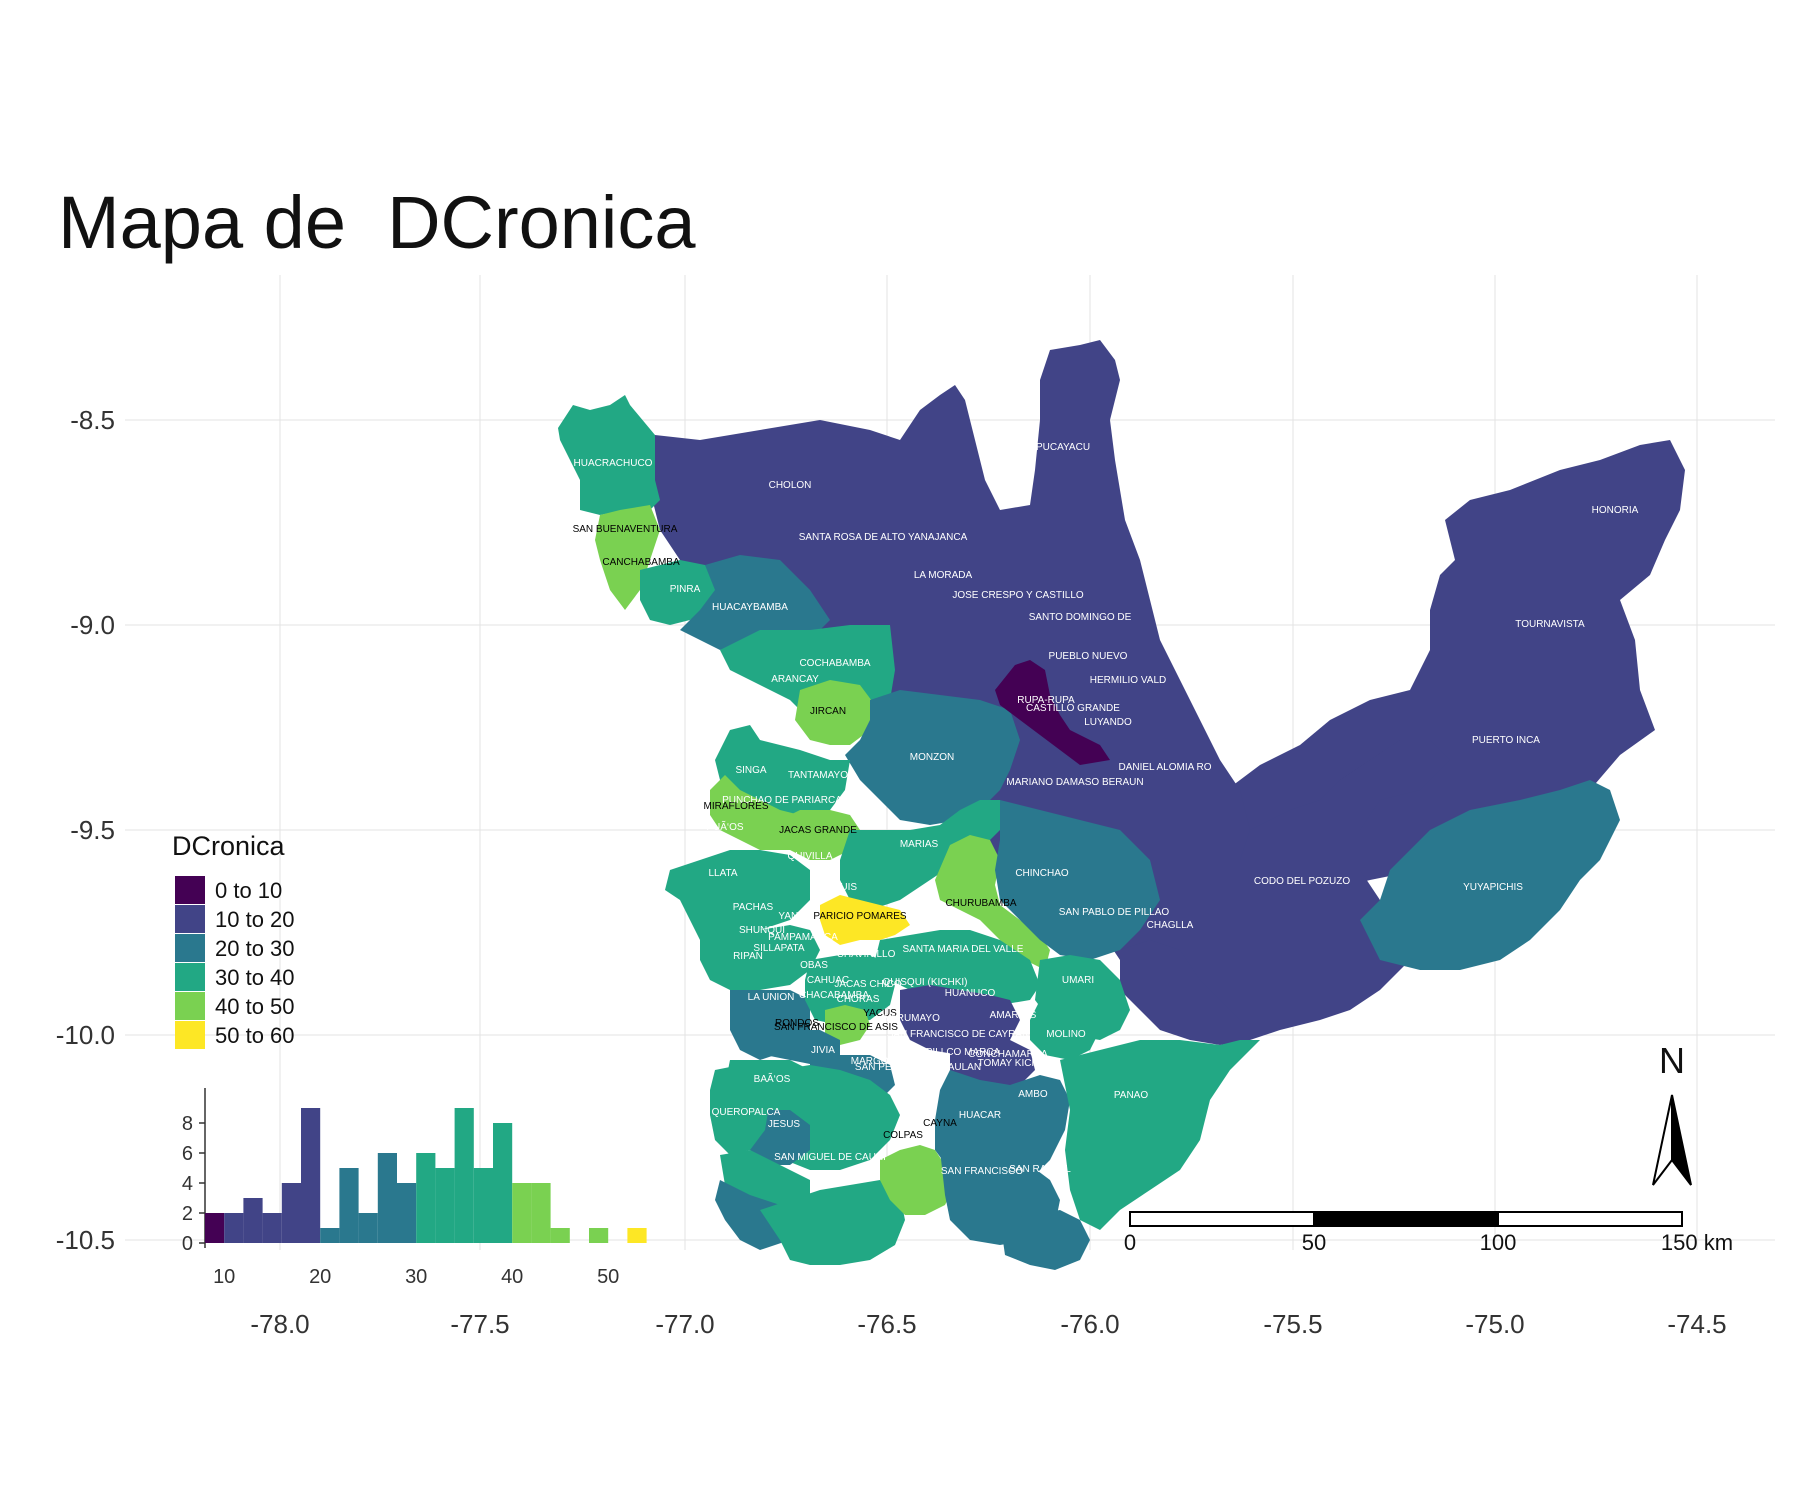 Image resolution: width=1800 pixels, height=1500 pixels. Describe the element at coordinates (963, 1052) in the screenshot. I see `district-label: PILLCO MARCA` at that location.